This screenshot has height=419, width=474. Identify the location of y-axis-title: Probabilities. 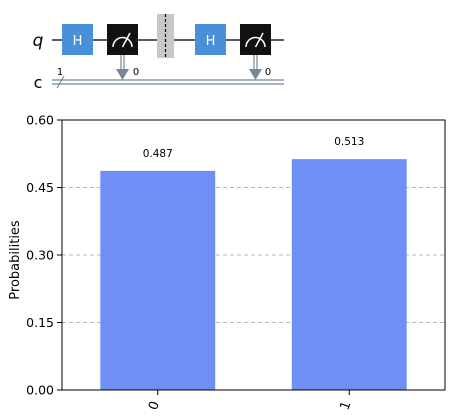
(15, 260).